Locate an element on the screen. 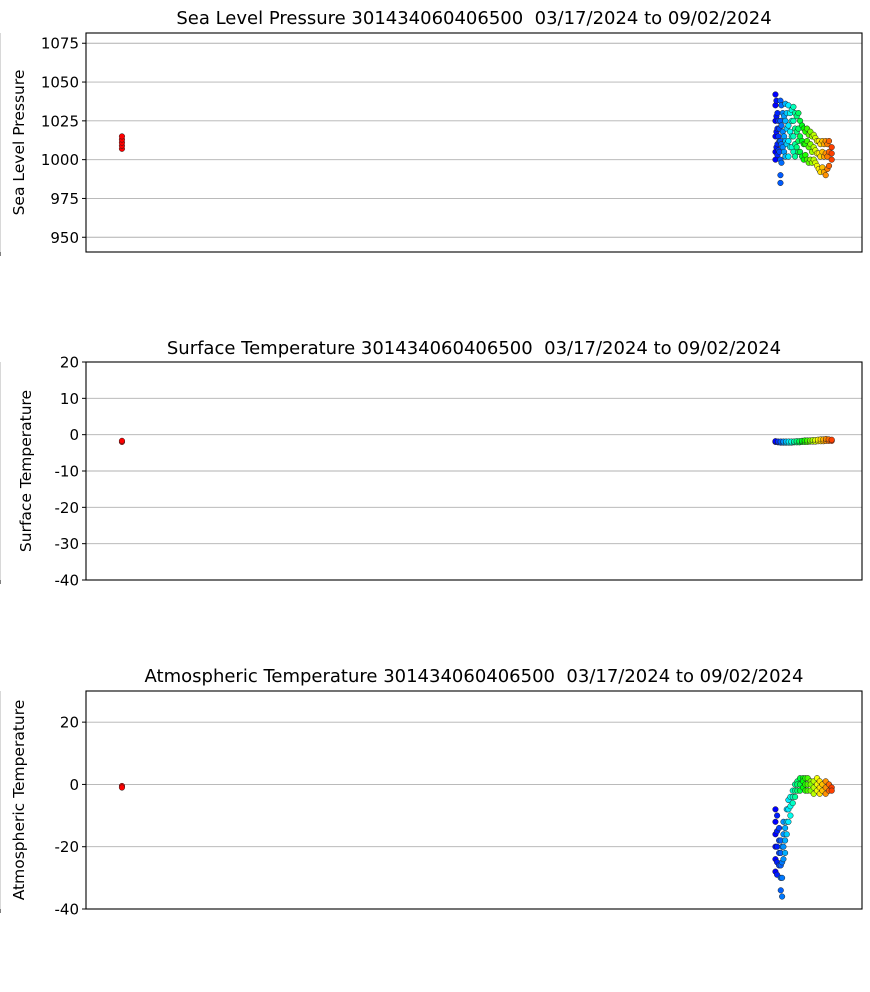 The image size is (870, 992). y-tick-label: -10 is located at coordinates (67, 472).